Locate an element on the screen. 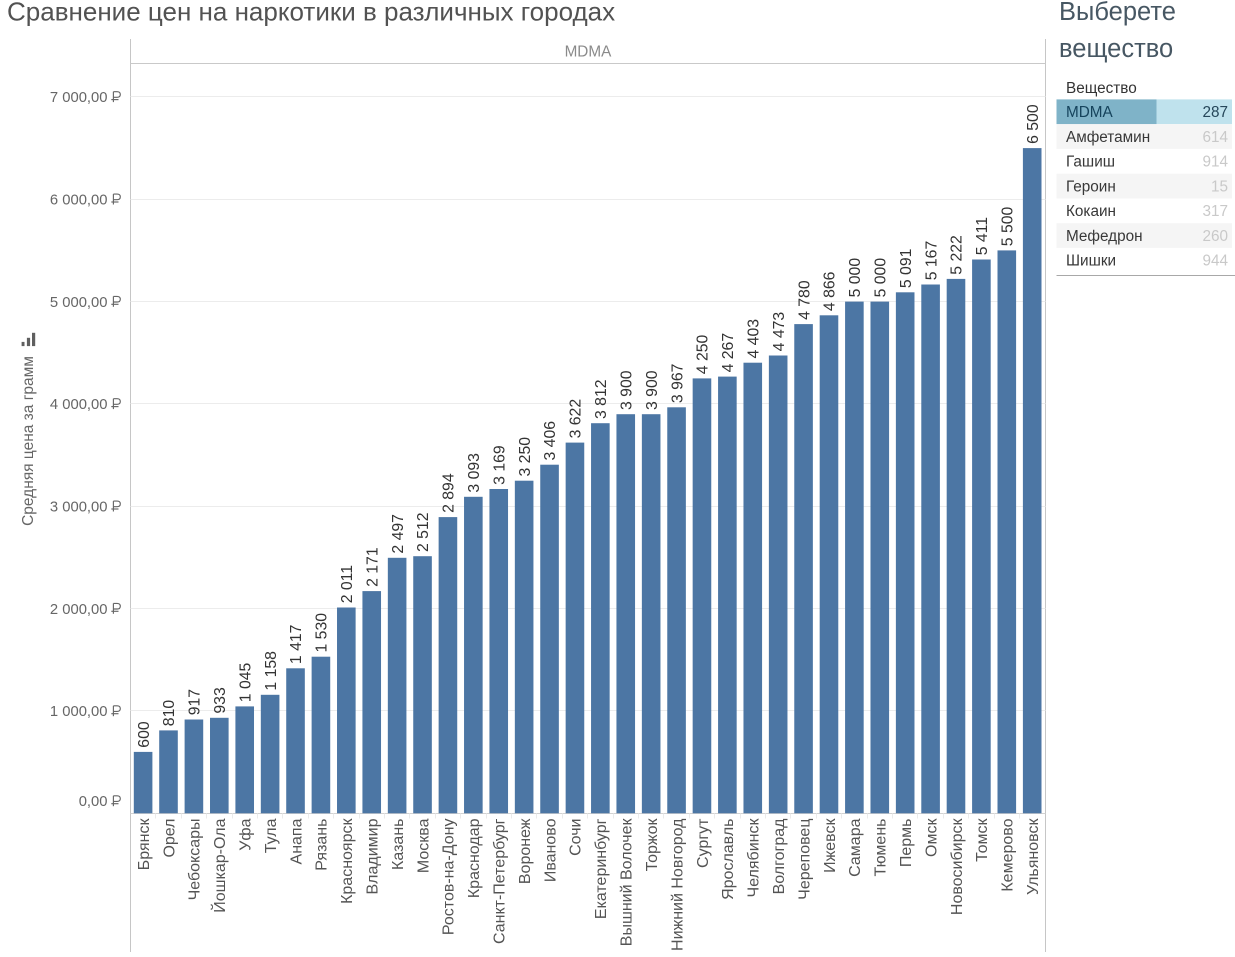 This screenshot has height=957, width=1235. svg-text: 1 530 is located at coordinates (322, 633).